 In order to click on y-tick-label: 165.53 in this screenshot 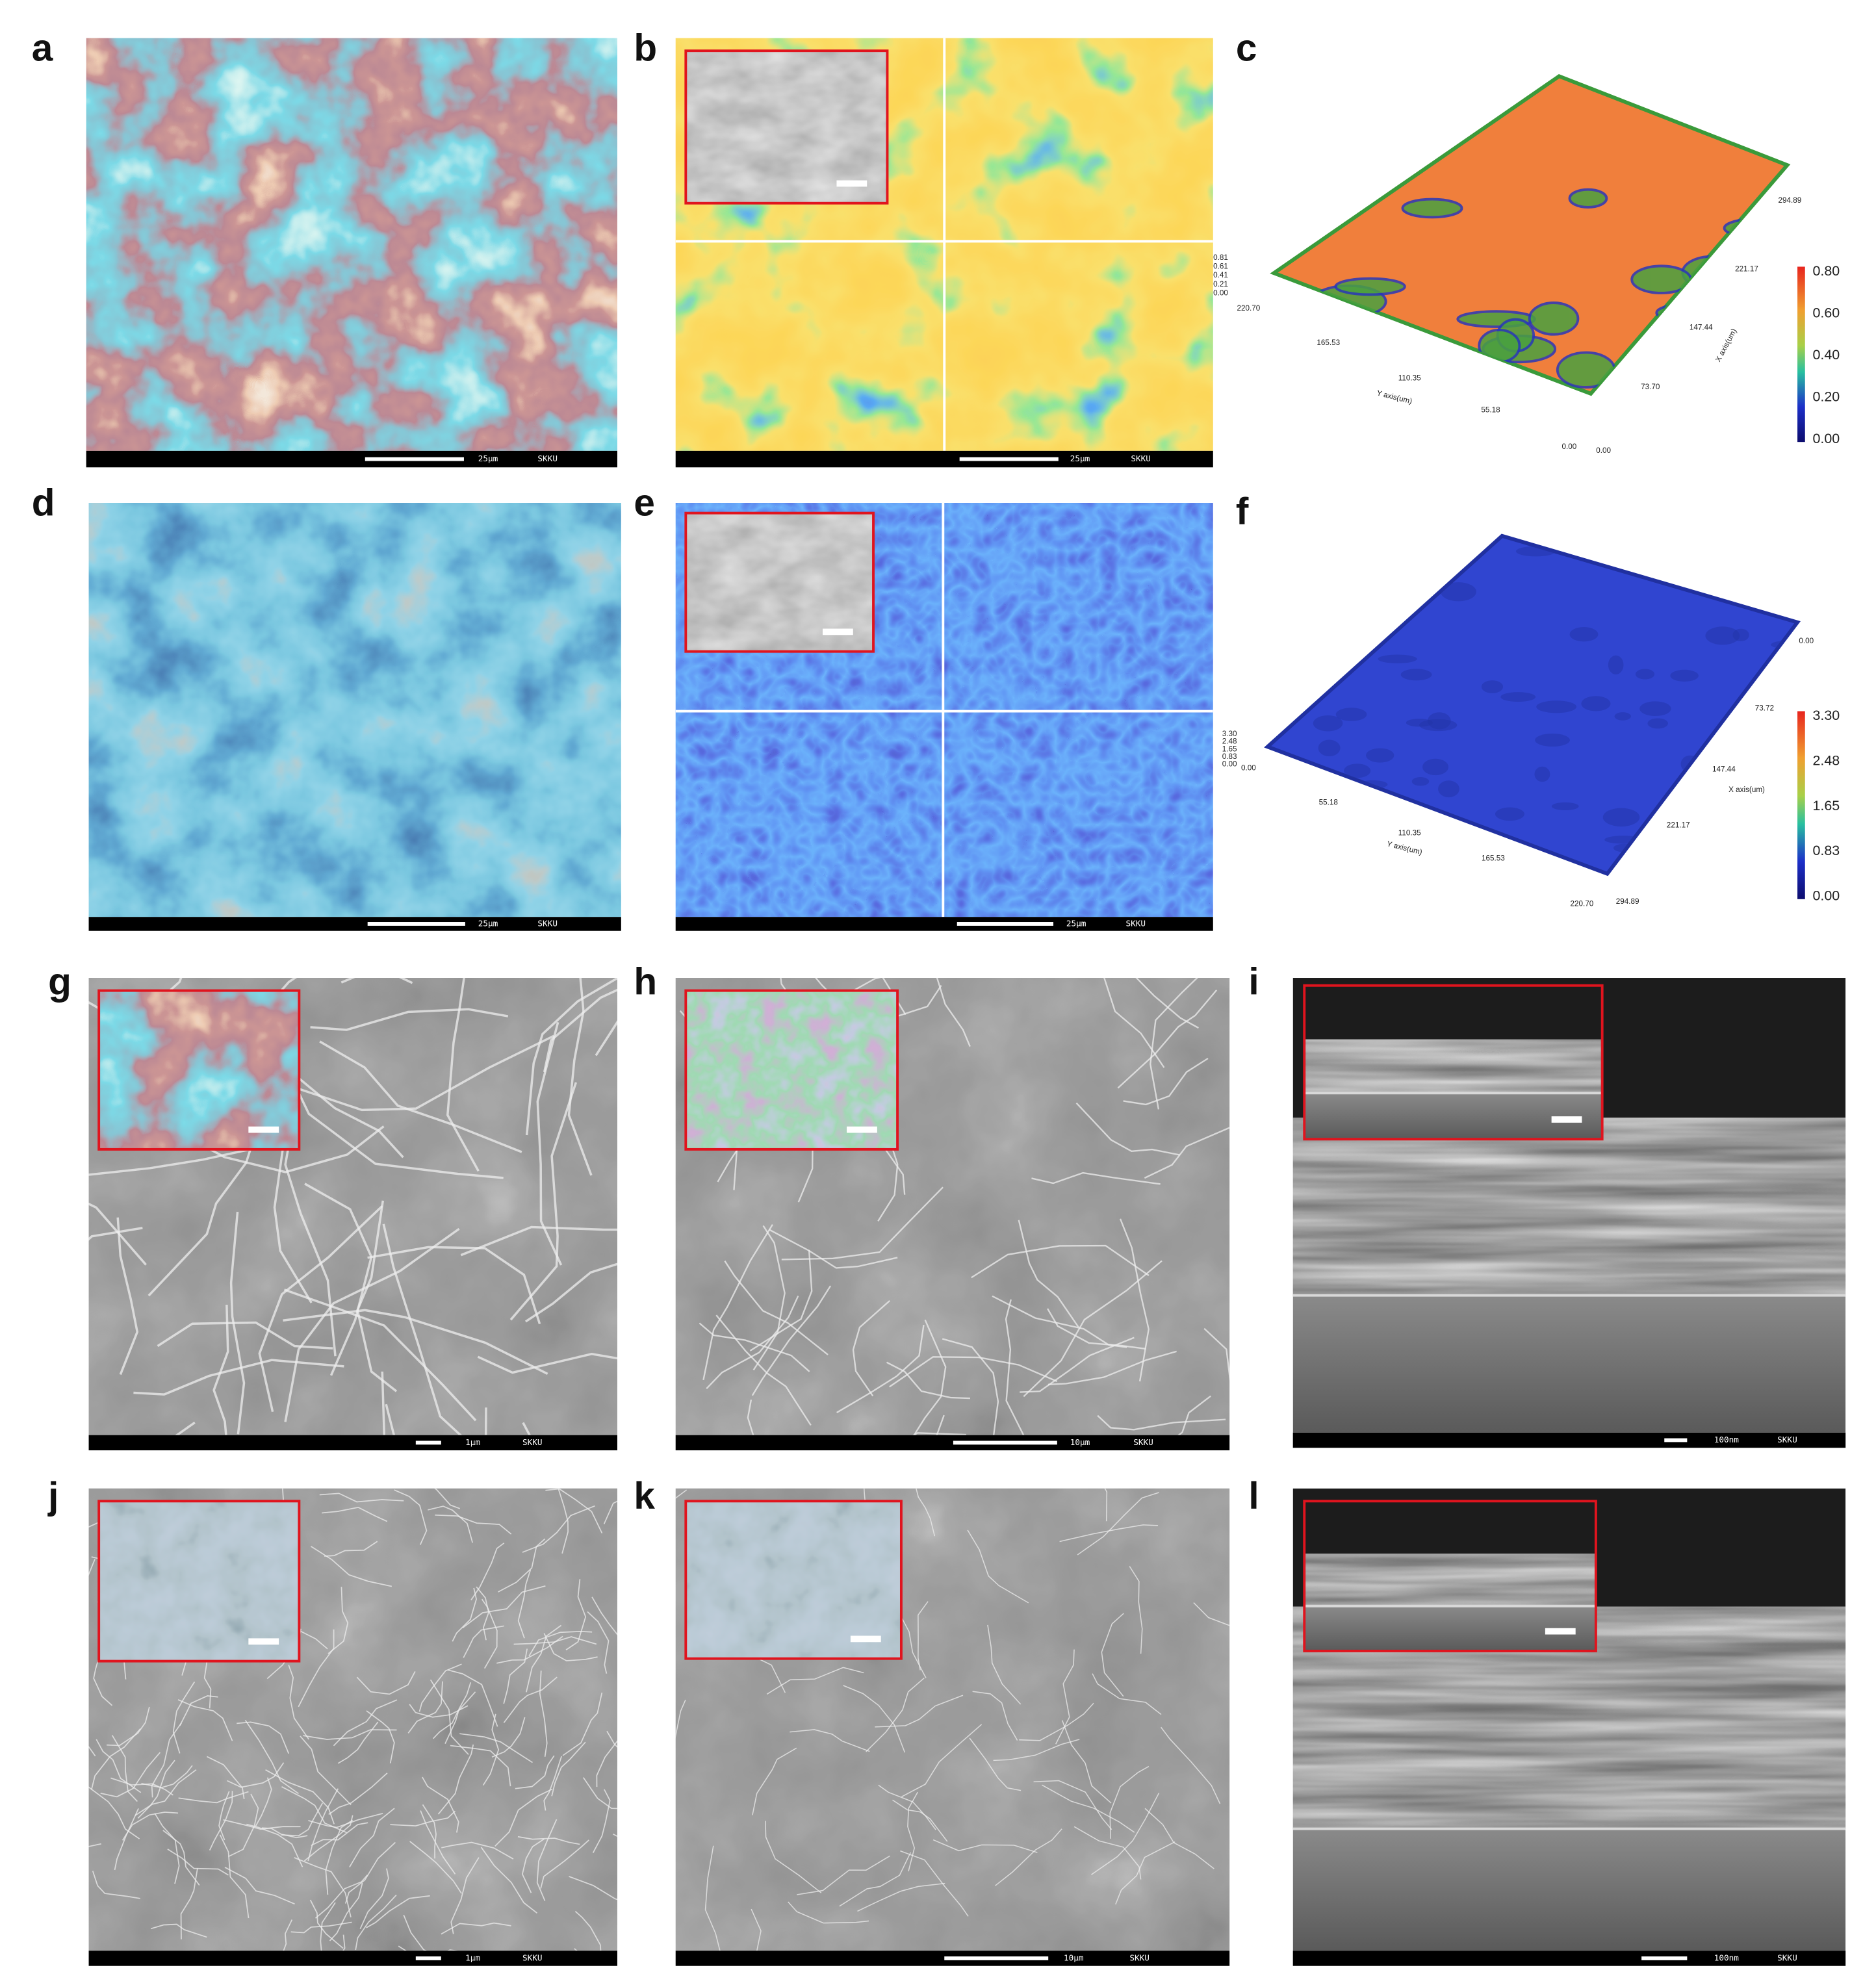, I will do `click(1493, 858)`.